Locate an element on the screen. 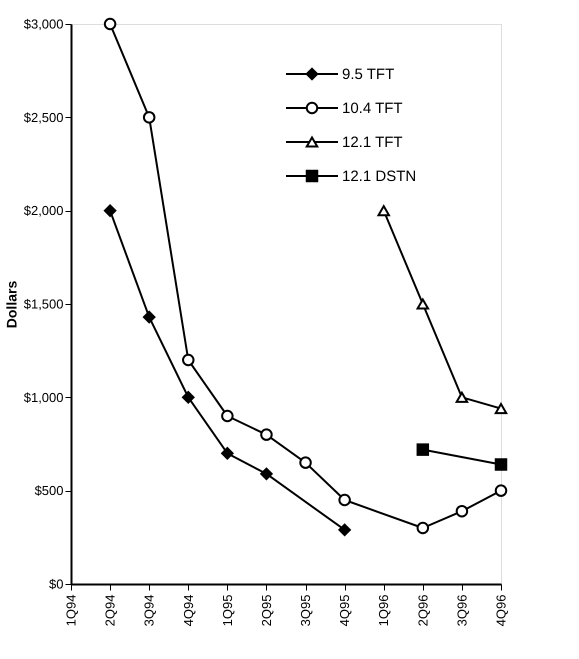  x-tick-label: 4Q94 is located at coordinates (188, 610).